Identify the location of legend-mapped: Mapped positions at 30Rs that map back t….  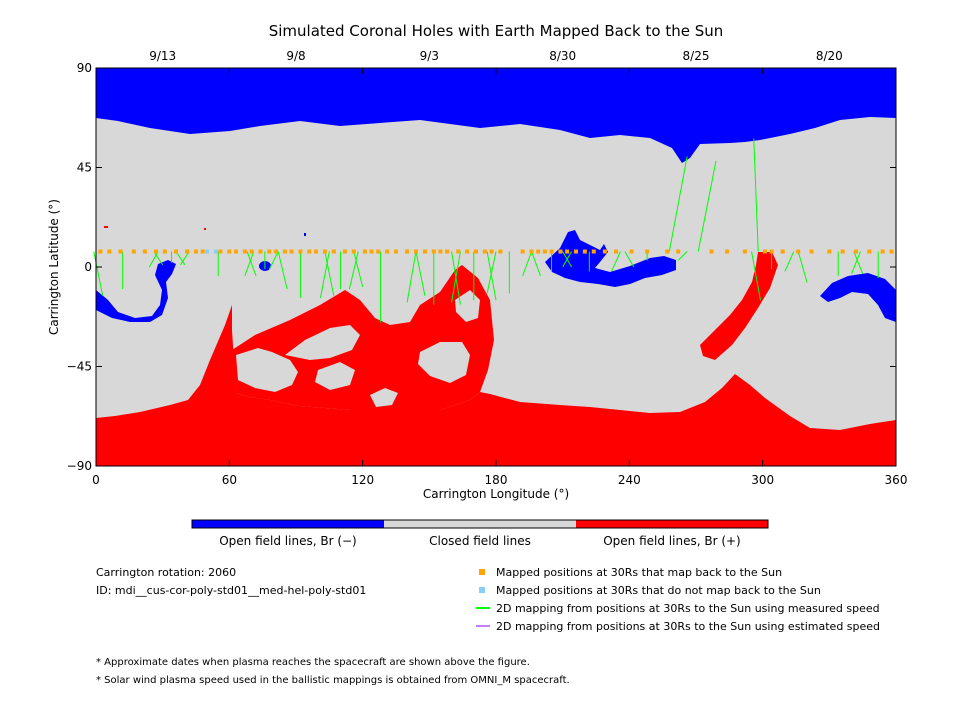
(639, 572).